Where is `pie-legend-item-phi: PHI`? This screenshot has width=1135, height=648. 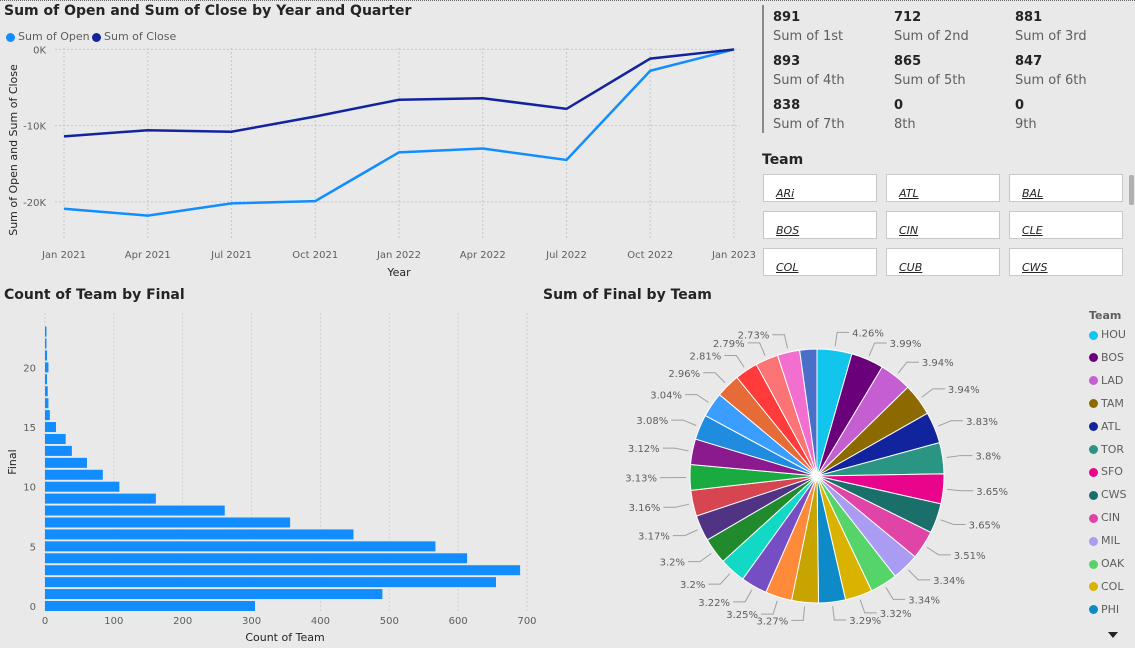
pie-legend-item-phi: PHI is located at coordinates (1104, 609).